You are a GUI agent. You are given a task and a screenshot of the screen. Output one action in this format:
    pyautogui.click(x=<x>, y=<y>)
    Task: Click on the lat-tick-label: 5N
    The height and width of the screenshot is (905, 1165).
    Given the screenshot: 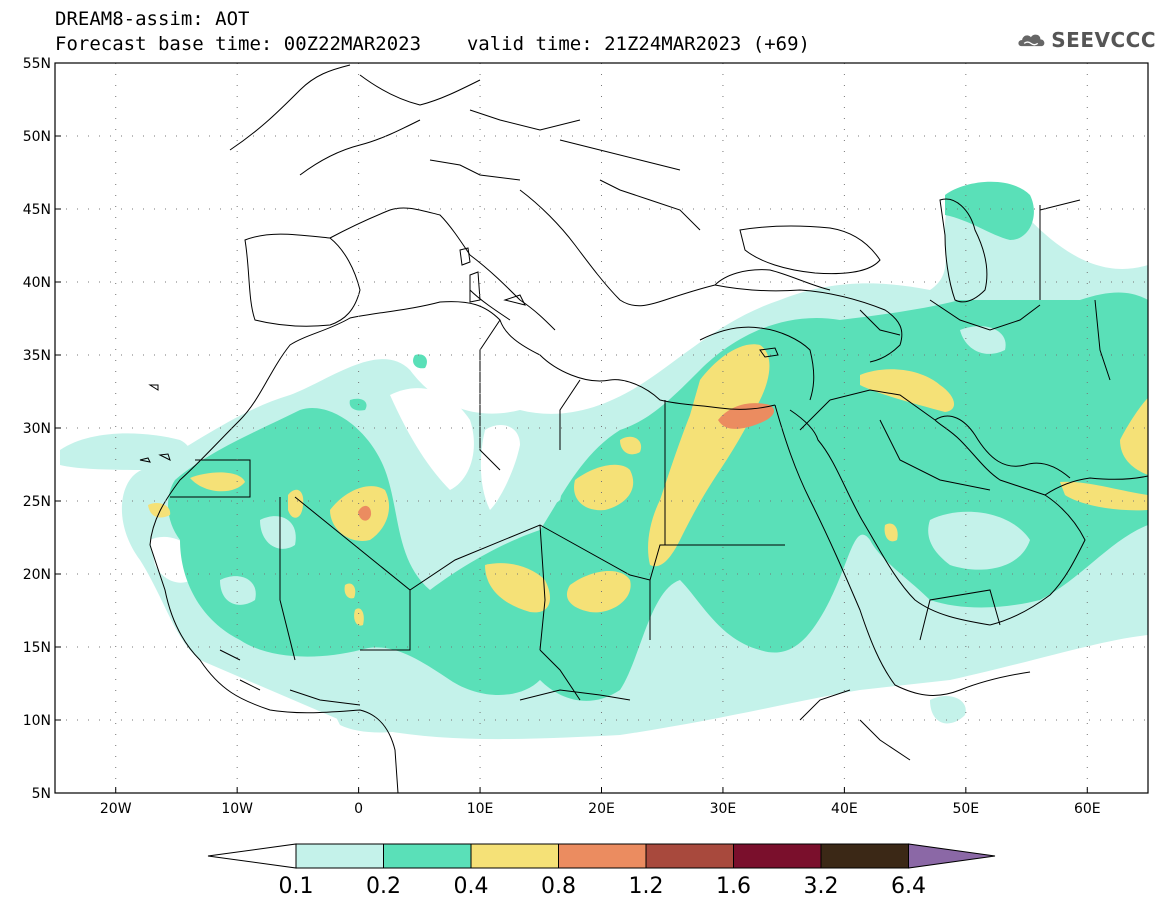 What is the action you would take?
    pyautogui.click(x=41, y=794)
    